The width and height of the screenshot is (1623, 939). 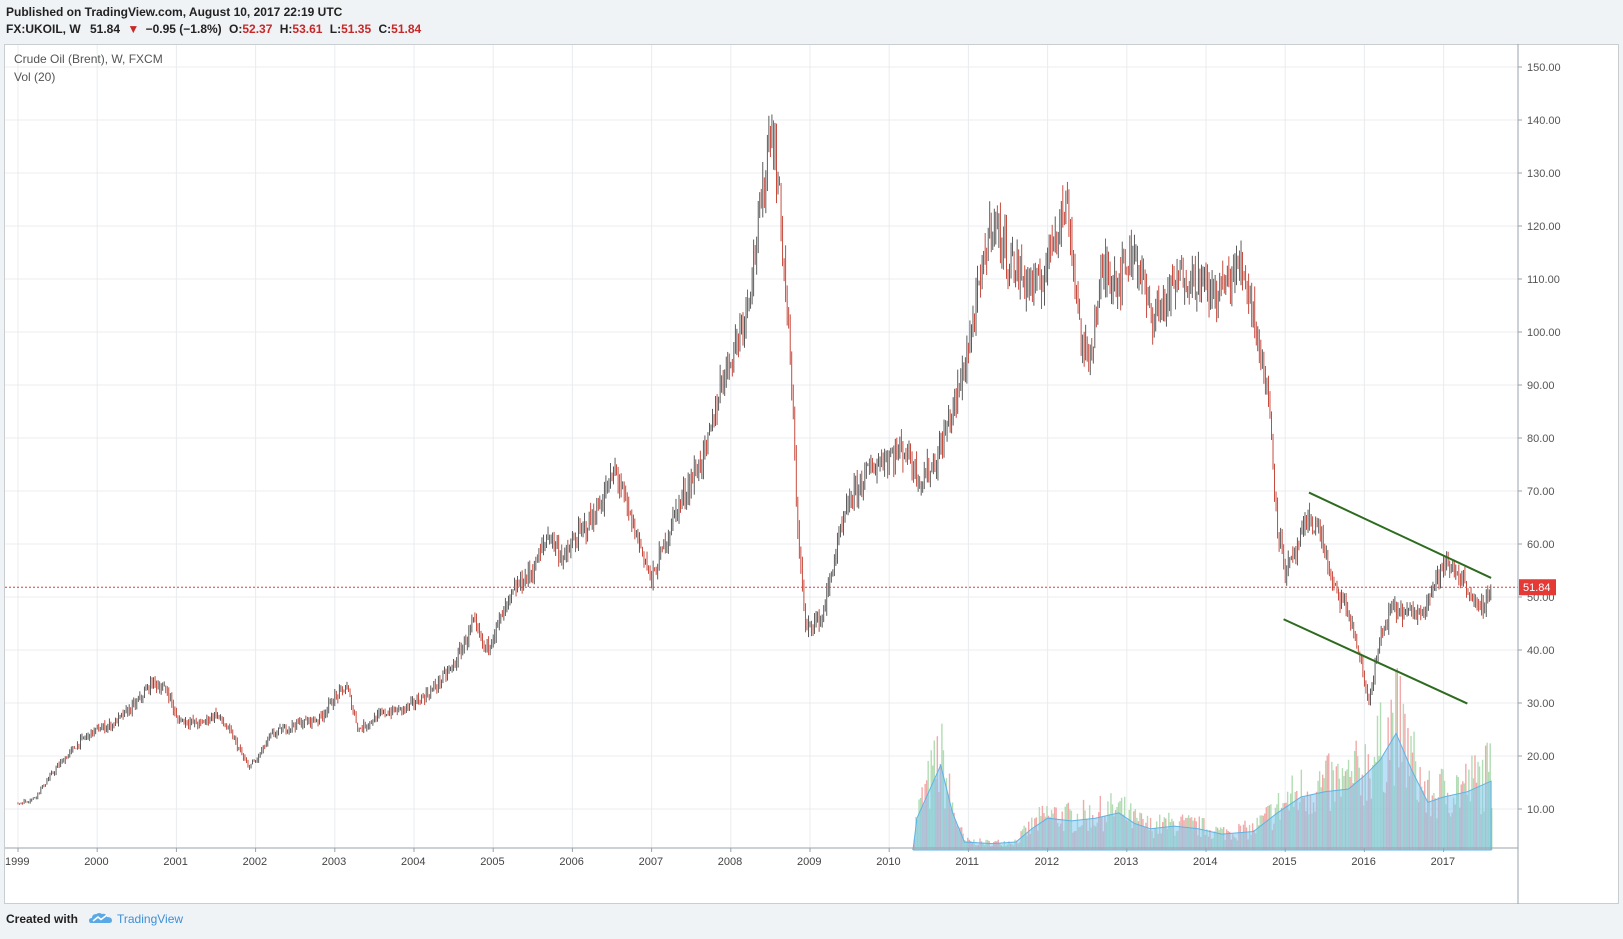 What do you see at coordinates (888, 862) in the screenshot?
I see `x-tick-label: 2010` at bounding box center [888, 862].